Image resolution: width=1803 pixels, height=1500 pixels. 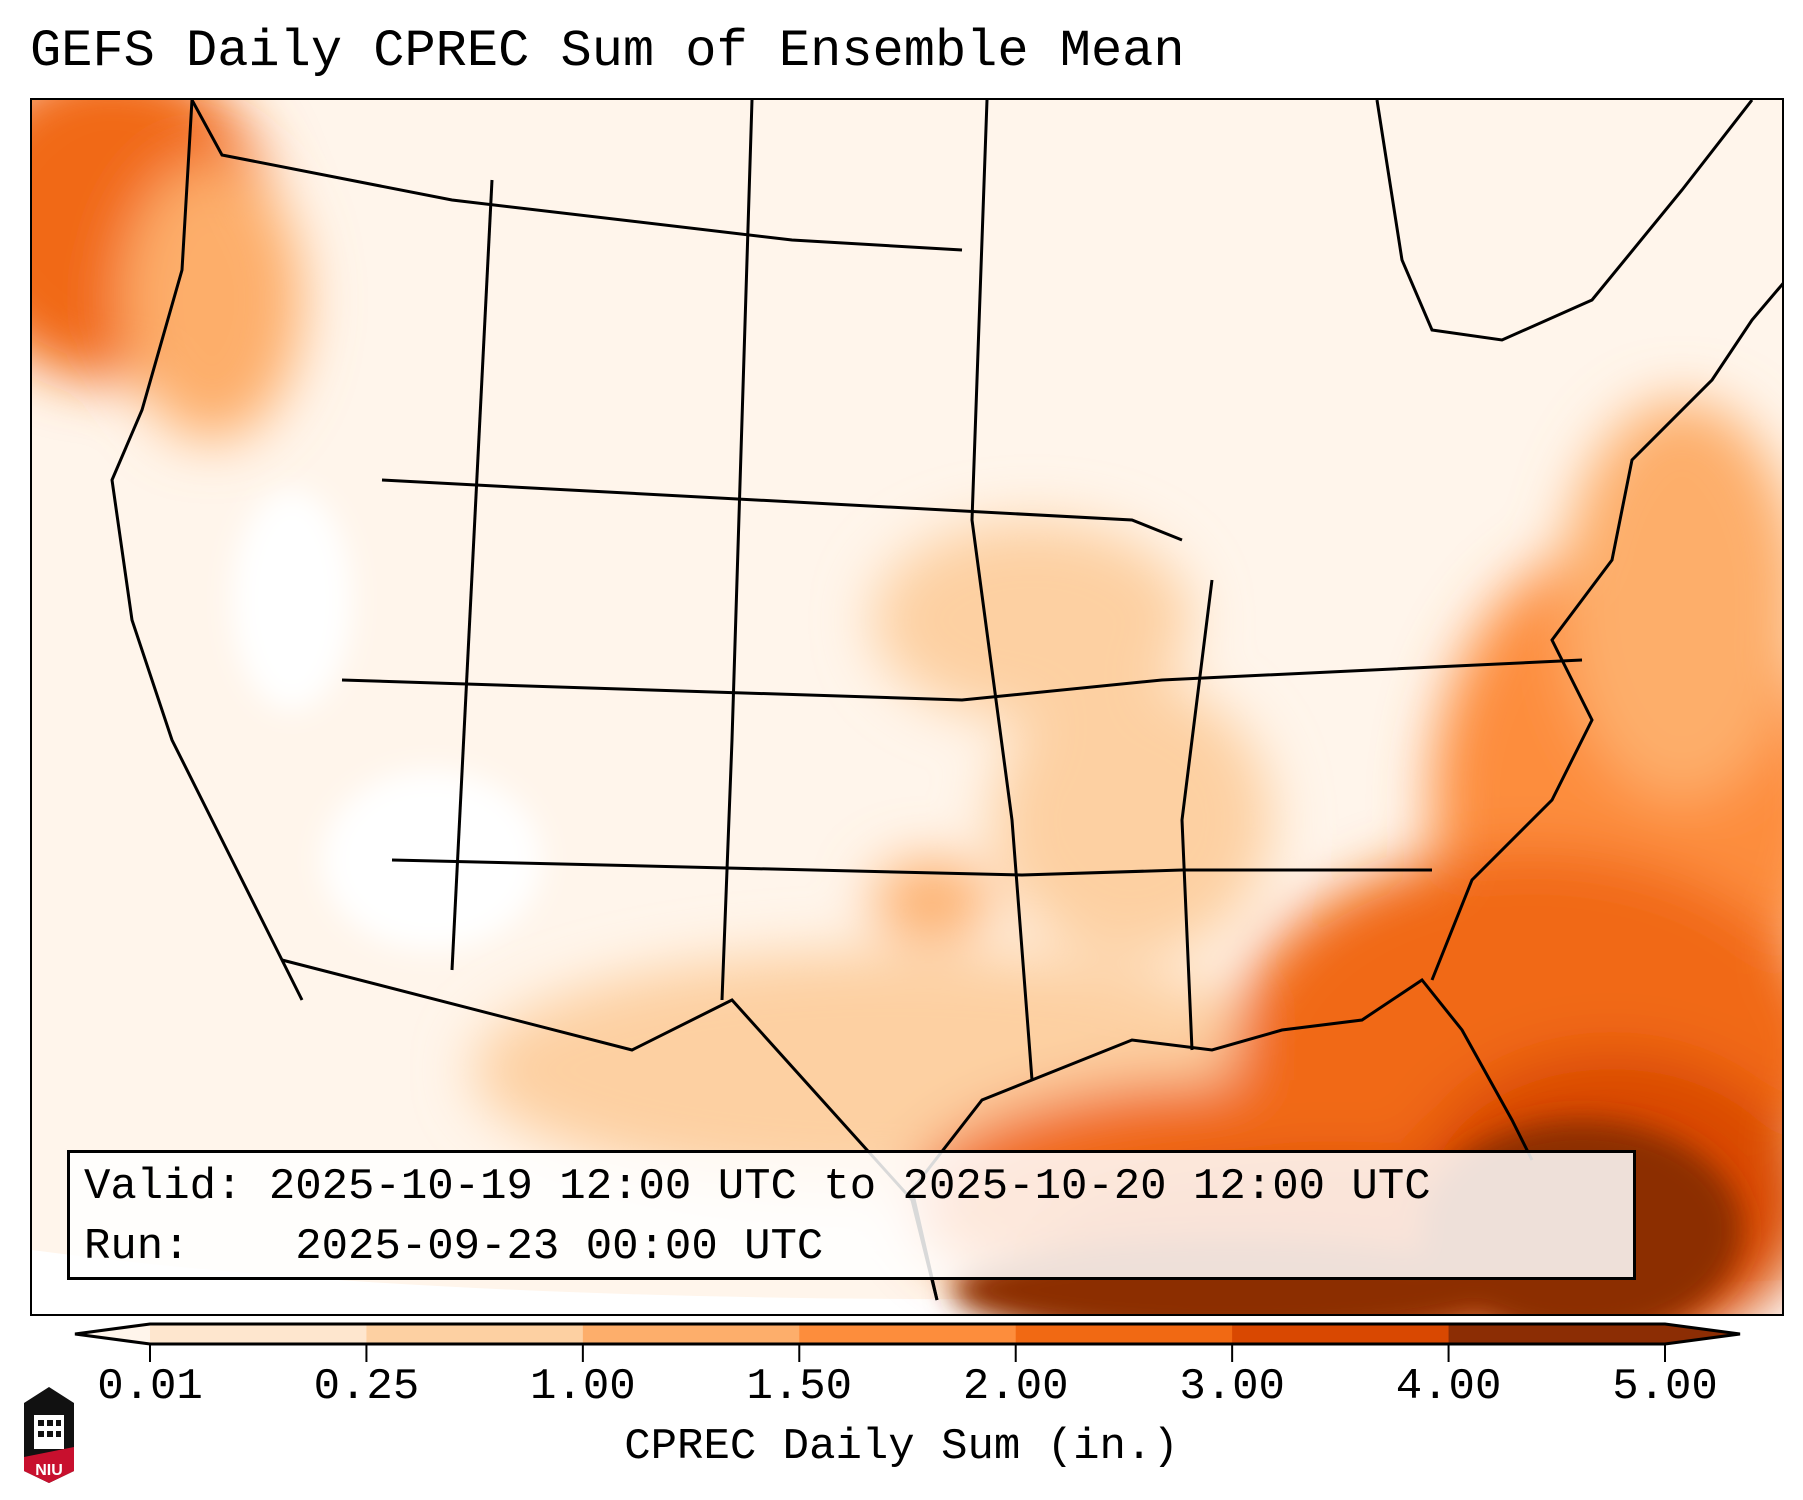 I want to click on svg-text: NIU, so click(x=49, y=1470).